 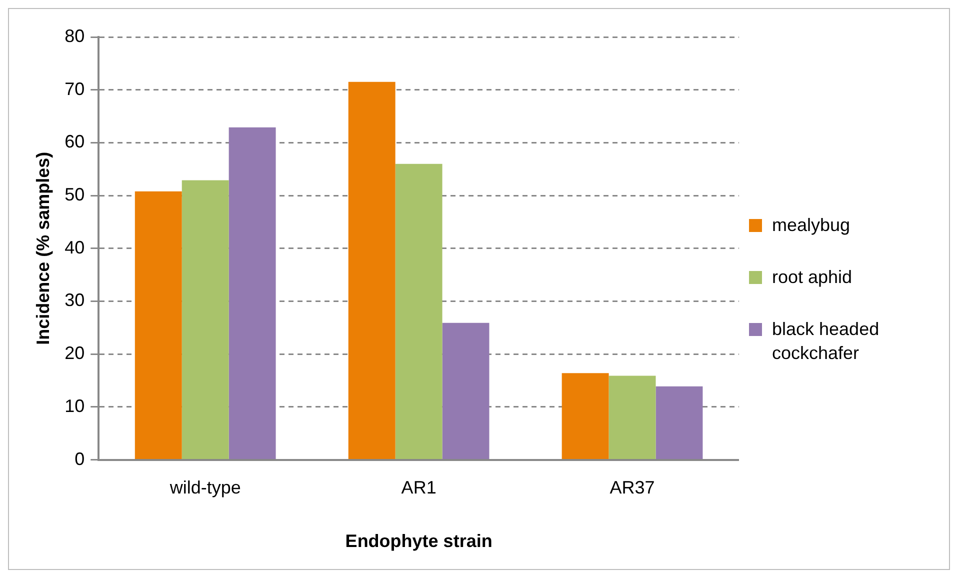 What do you see at coordinates (826, 341) in the screenshot?
I see `legend-label: black headed cockchafer` at bounding box center [826, 341].